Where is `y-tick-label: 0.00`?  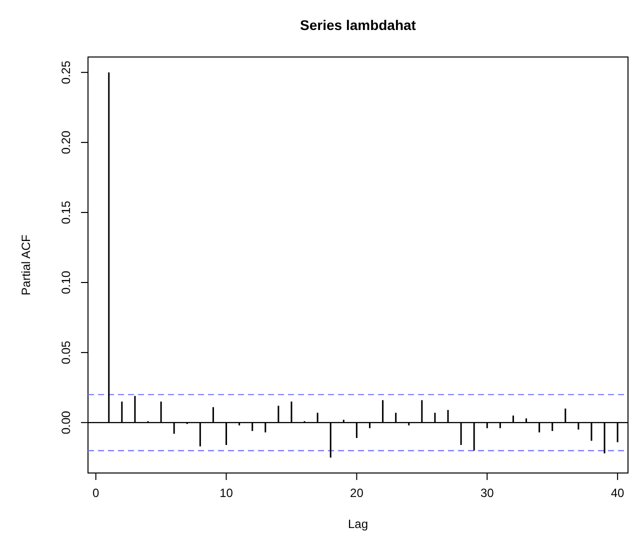
y-tick-label: 0.00 is located at coordinates (66, 422).